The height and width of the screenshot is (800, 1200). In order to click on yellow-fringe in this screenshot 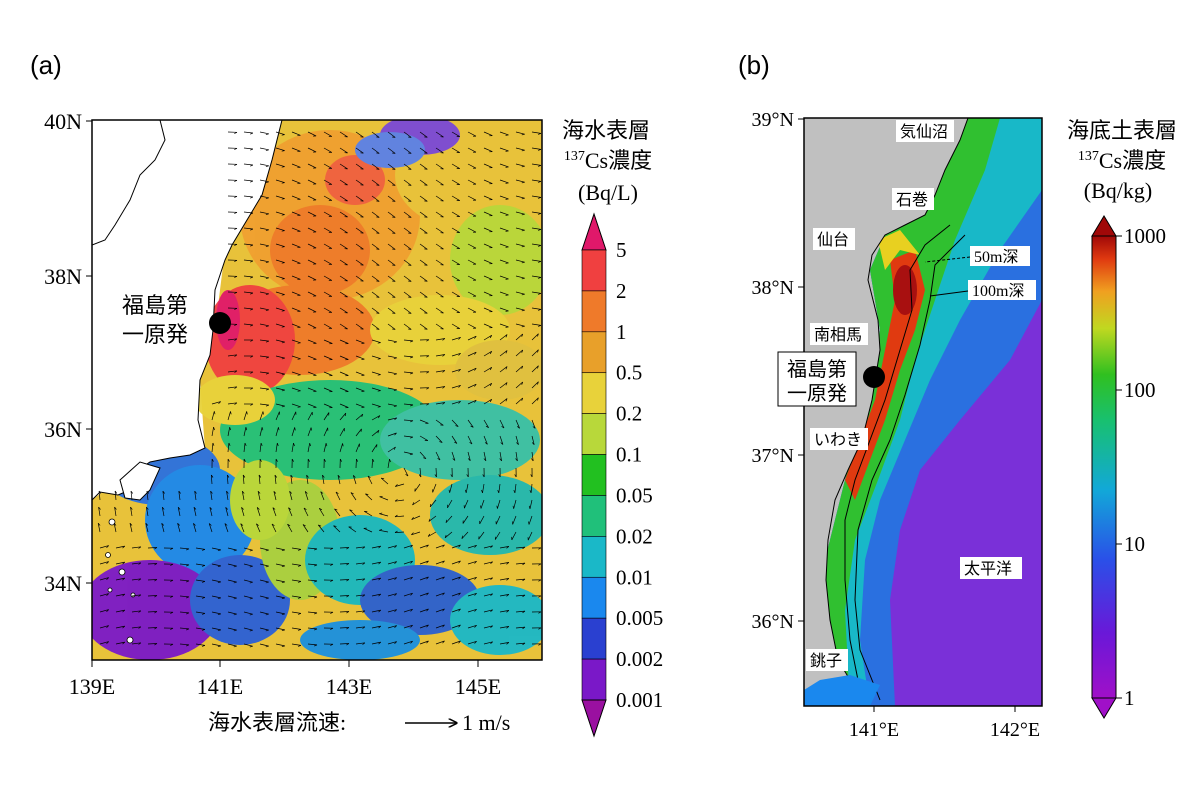, I will do `click(899, 250)`.